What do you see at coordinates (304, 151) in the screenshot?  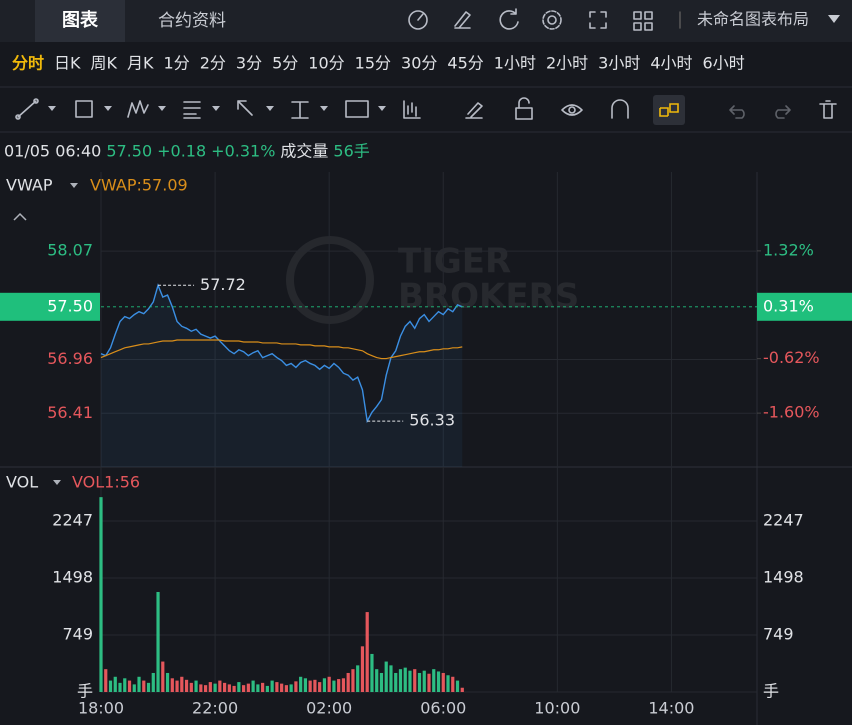 I see `info-volume-label: 成交量` at bounding box center [304, 151].